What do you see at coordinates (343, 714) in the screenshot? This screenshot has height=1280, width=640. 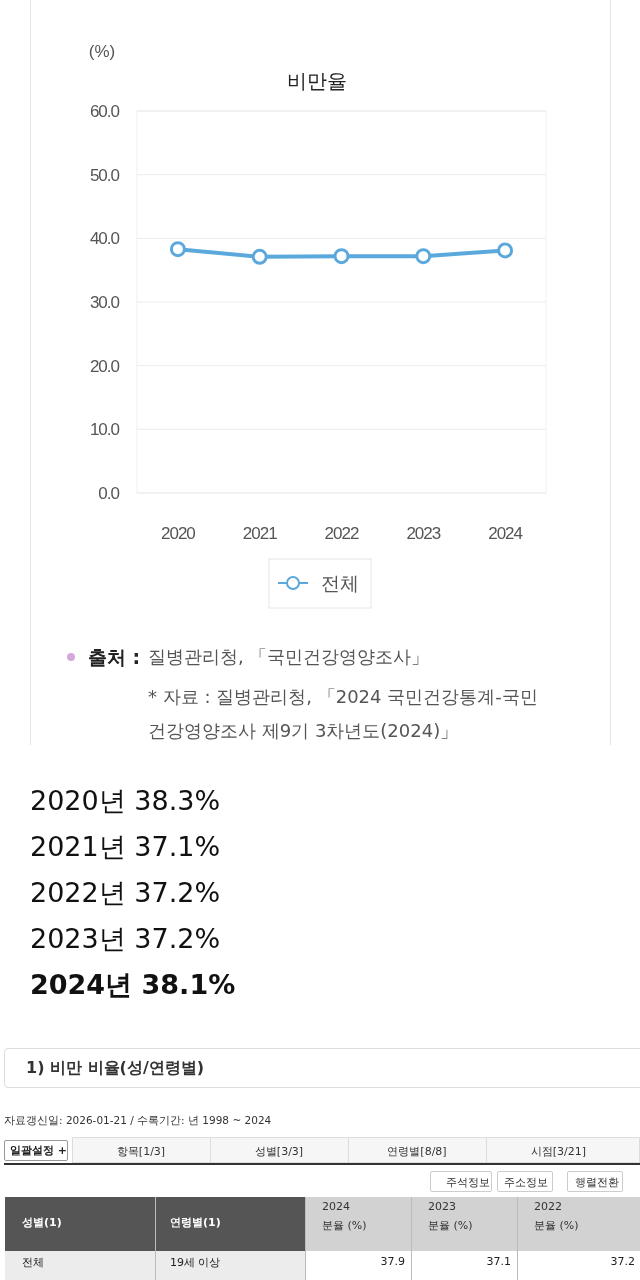 I see `text: * 자료 : 질병관리청, 「2024 국민건강통계-국민 건강영양조사 제9기 3차년도(2024)」` at bounding box center [343, 714].